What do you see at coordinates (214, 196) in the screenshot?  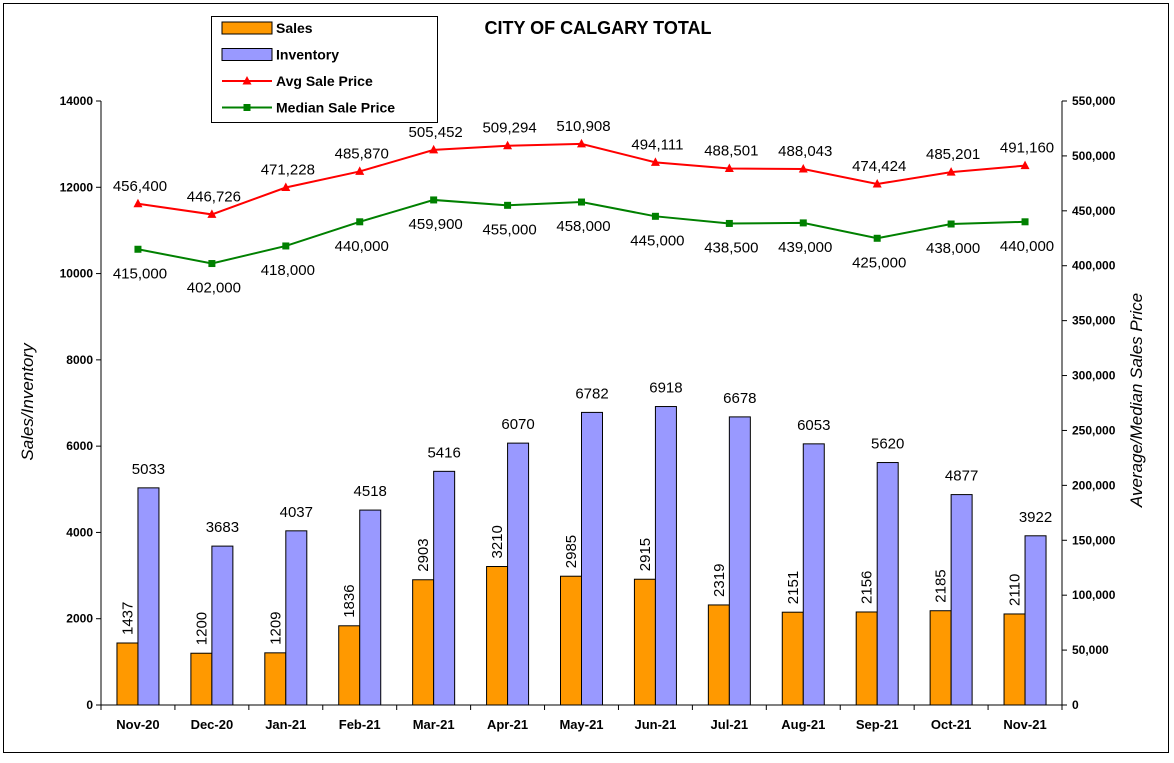 I see `avg-price-label: 446,726` at bounding box center [214, 196].